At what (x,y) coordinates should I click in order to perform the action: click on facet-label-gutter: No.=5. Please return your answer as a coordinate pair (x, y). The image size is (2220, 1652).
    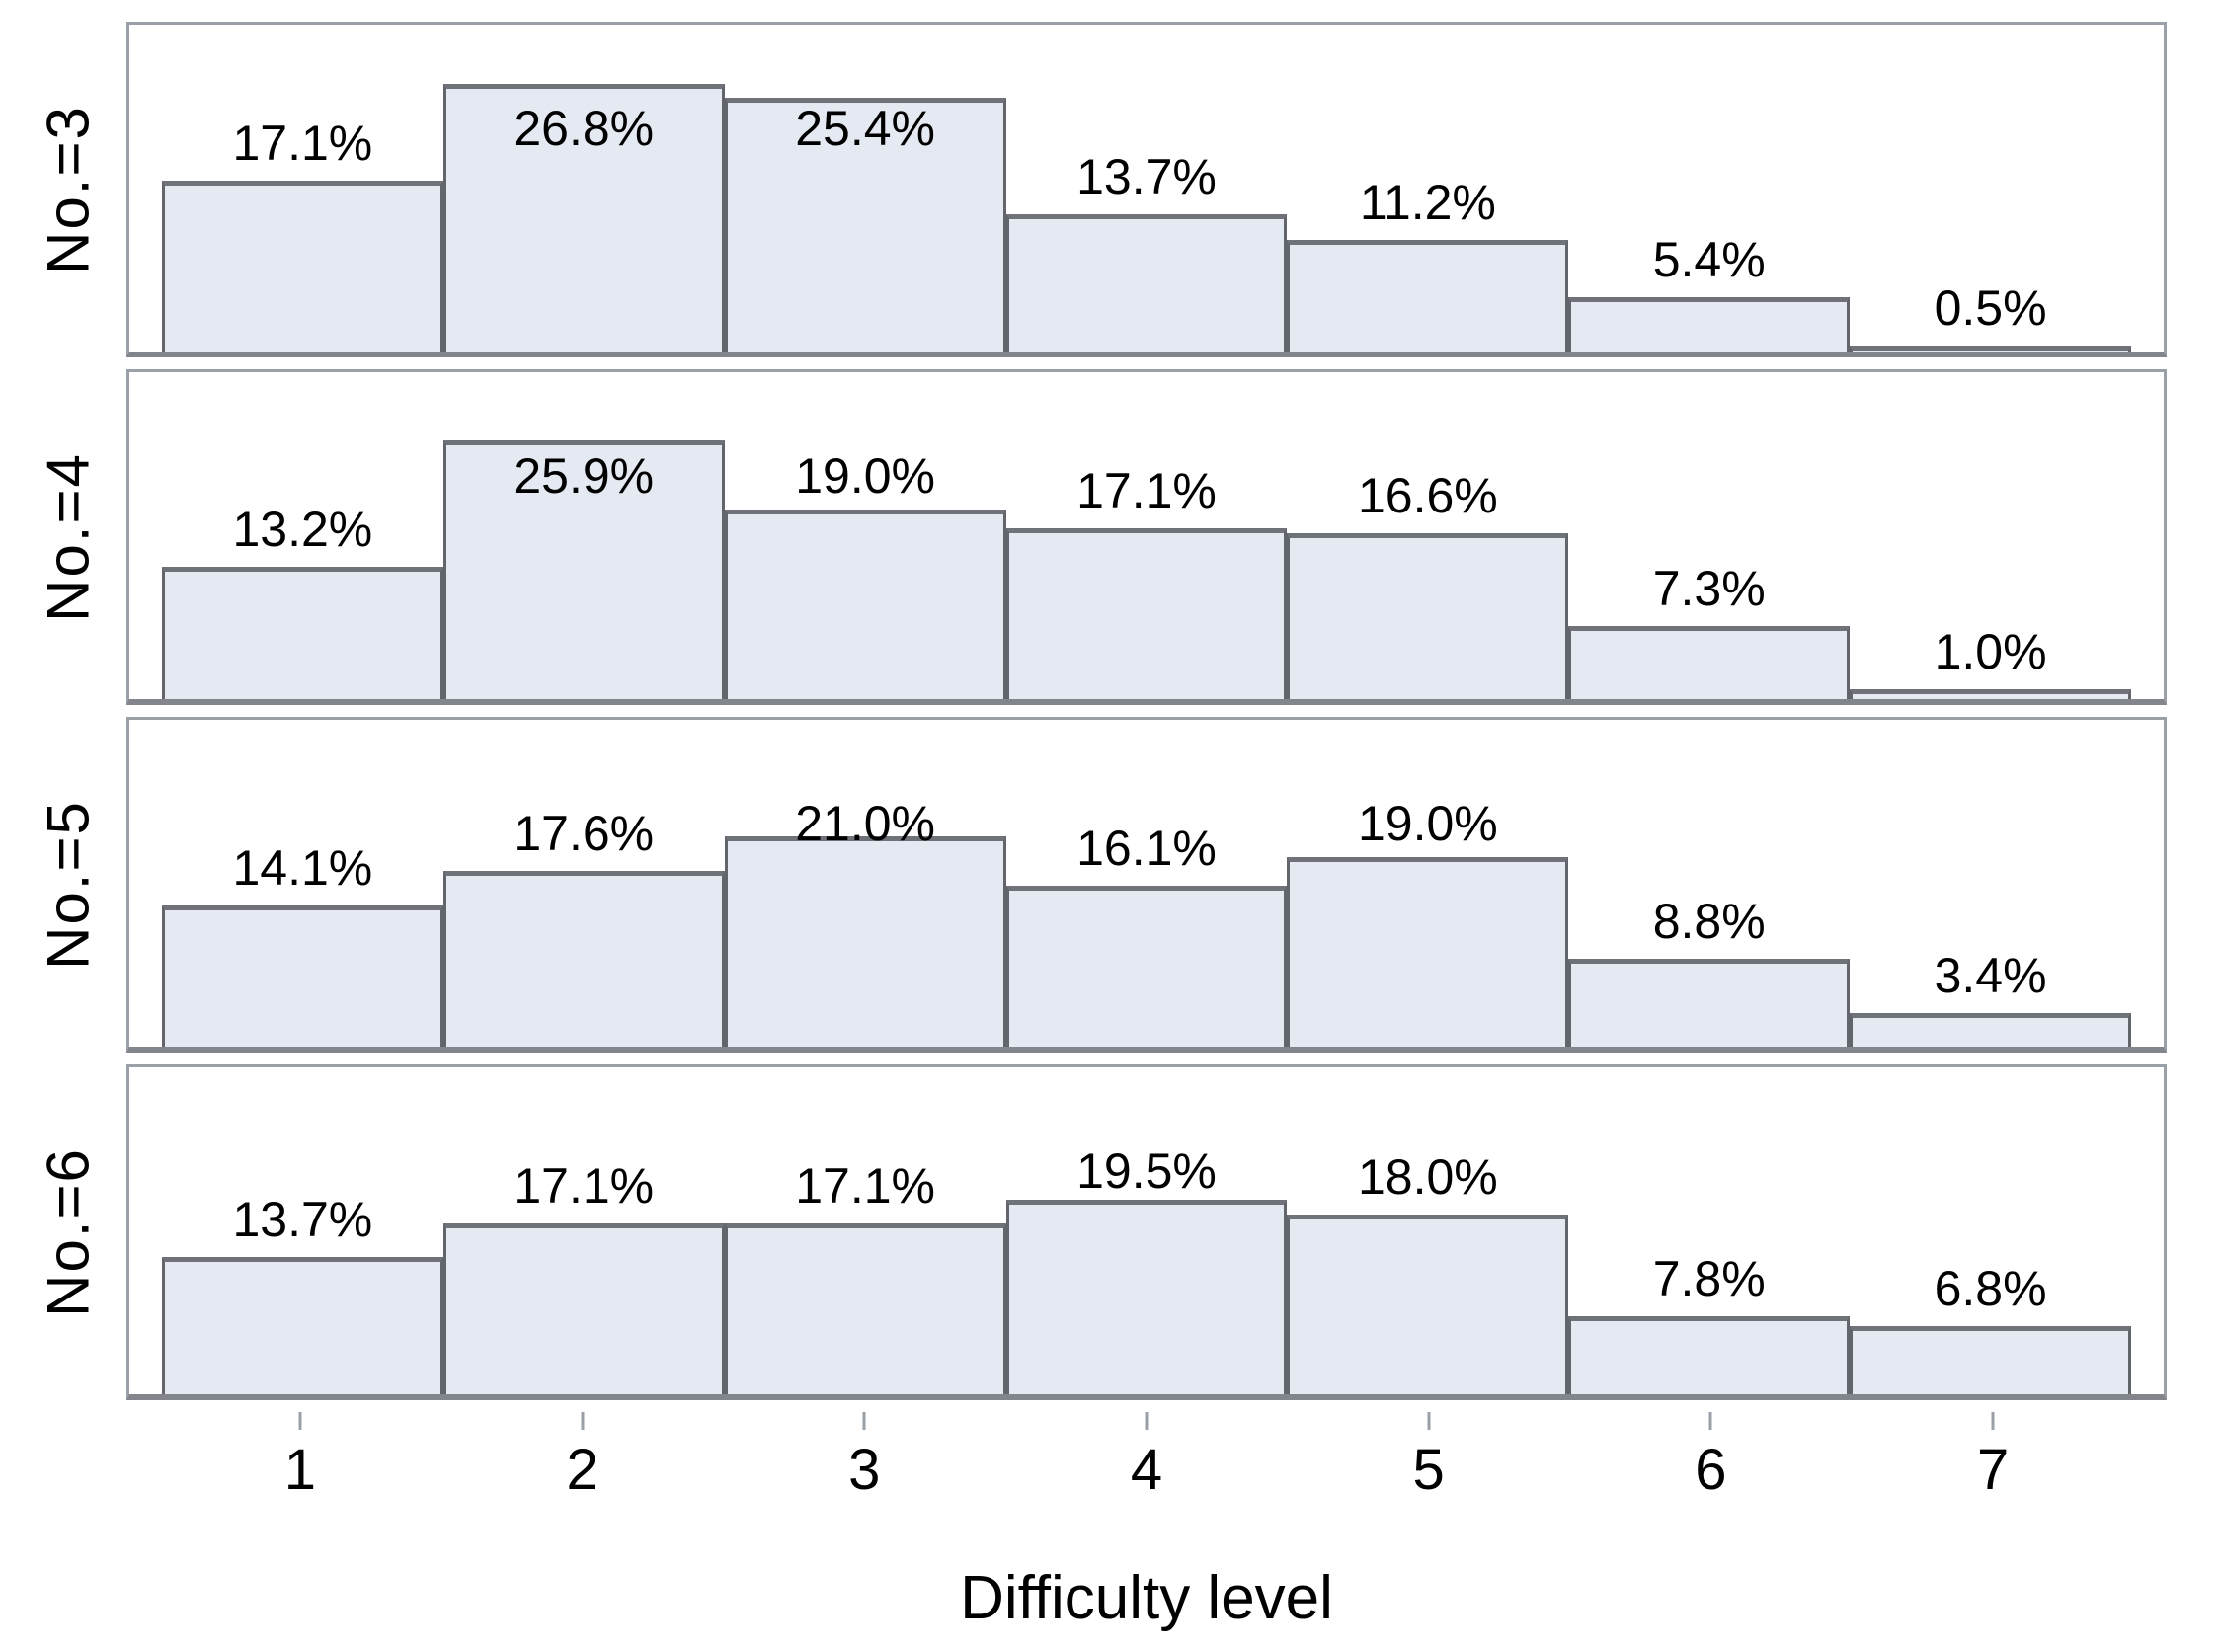
    Looking at the image, I should click on (63, 885).